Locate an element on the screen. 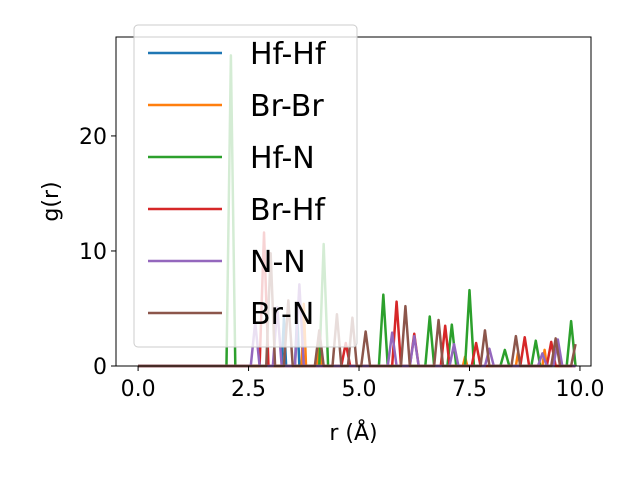 This screenshot has height=480, width=640. x-tick-label: 10.0 is located at coordinates (579, 389).